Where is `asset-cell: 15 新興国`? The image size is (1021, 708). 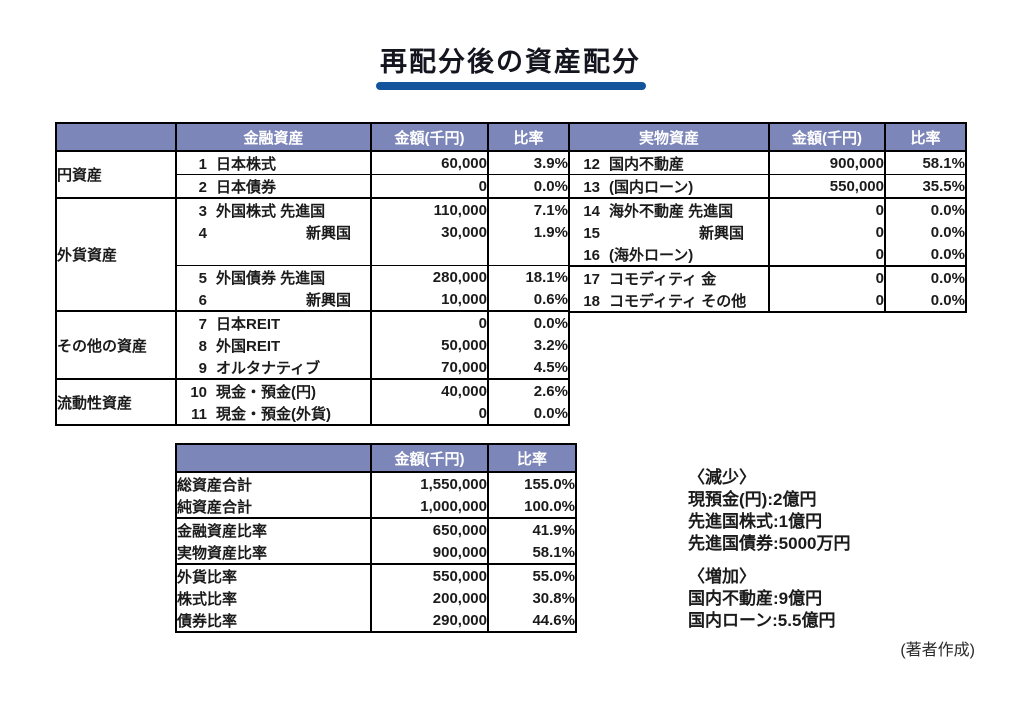 asset-cell: 15 新興国 is located at coordinates (669, 232).